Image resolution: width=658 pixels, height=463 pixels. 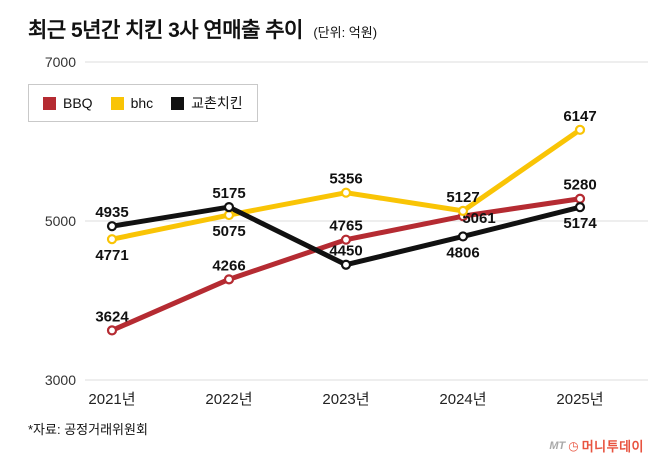 I want to click on chart-legend: BBQ bhc 교촌치킨, so click(x=143, y=103).